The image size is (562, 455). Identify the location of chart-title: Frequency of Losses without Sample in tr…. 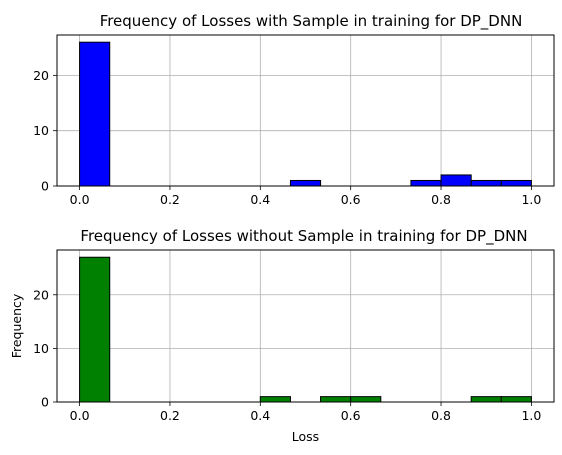
(303, 236).